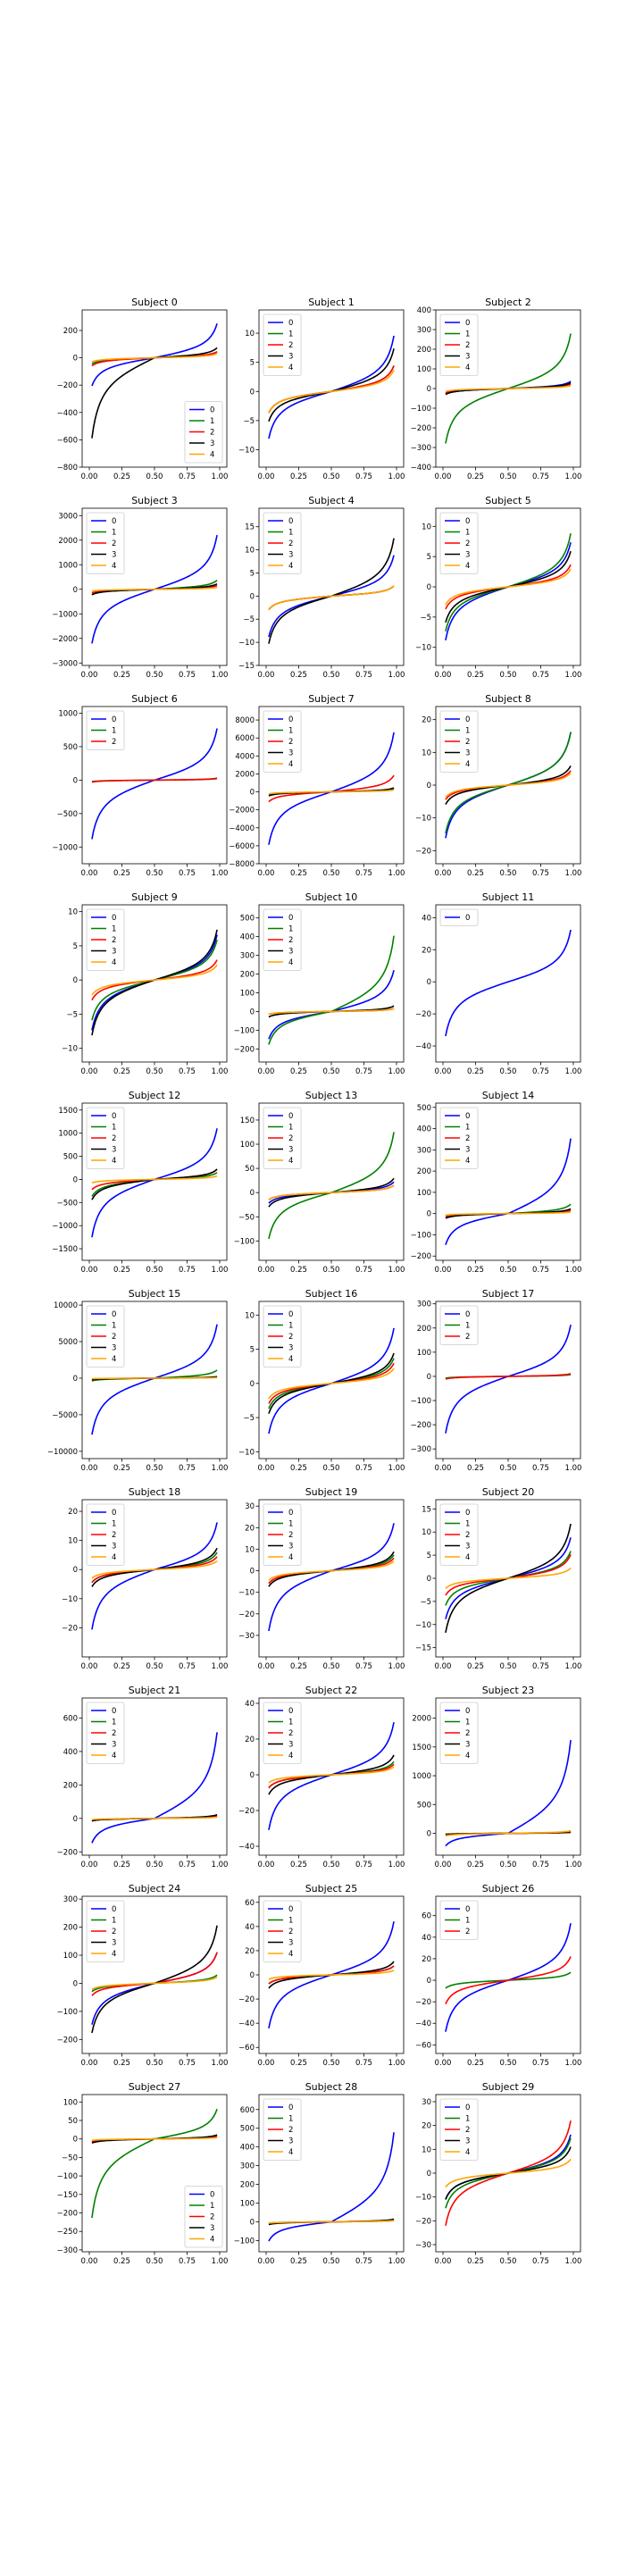  What do you see at coordinates (68, 542) in the screenshot?
I see `y-tick-label: 2000` at bounding box center [68, 542].